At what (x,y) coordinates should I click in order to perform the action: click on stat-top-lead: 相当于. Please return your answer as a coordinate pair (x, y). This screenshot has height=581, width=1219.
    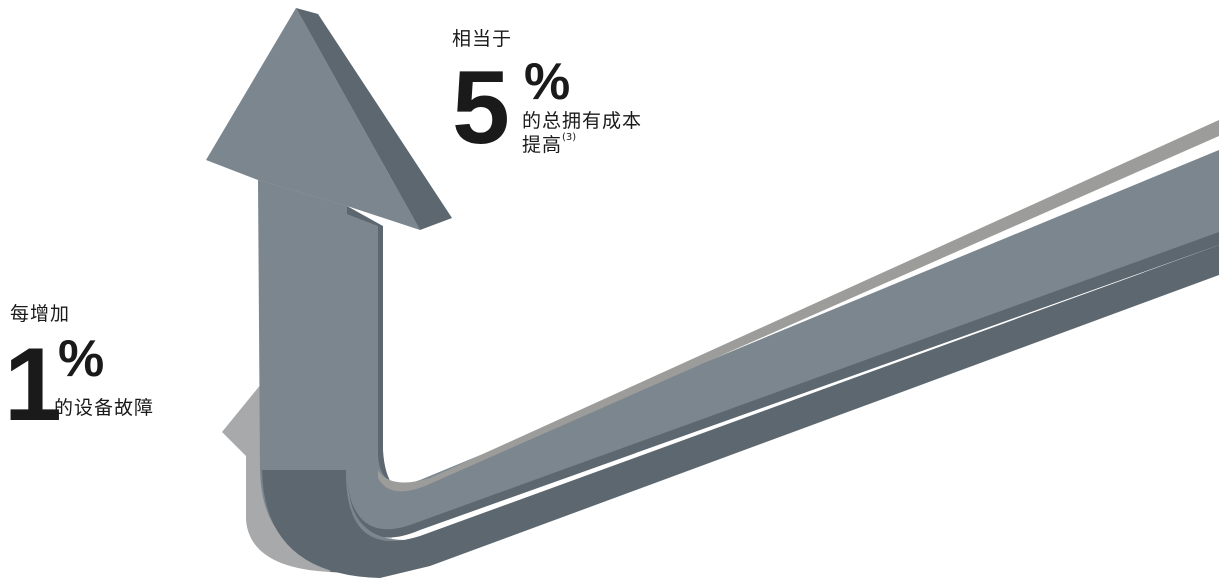
    Looking at the image, I should click on (482, 39).